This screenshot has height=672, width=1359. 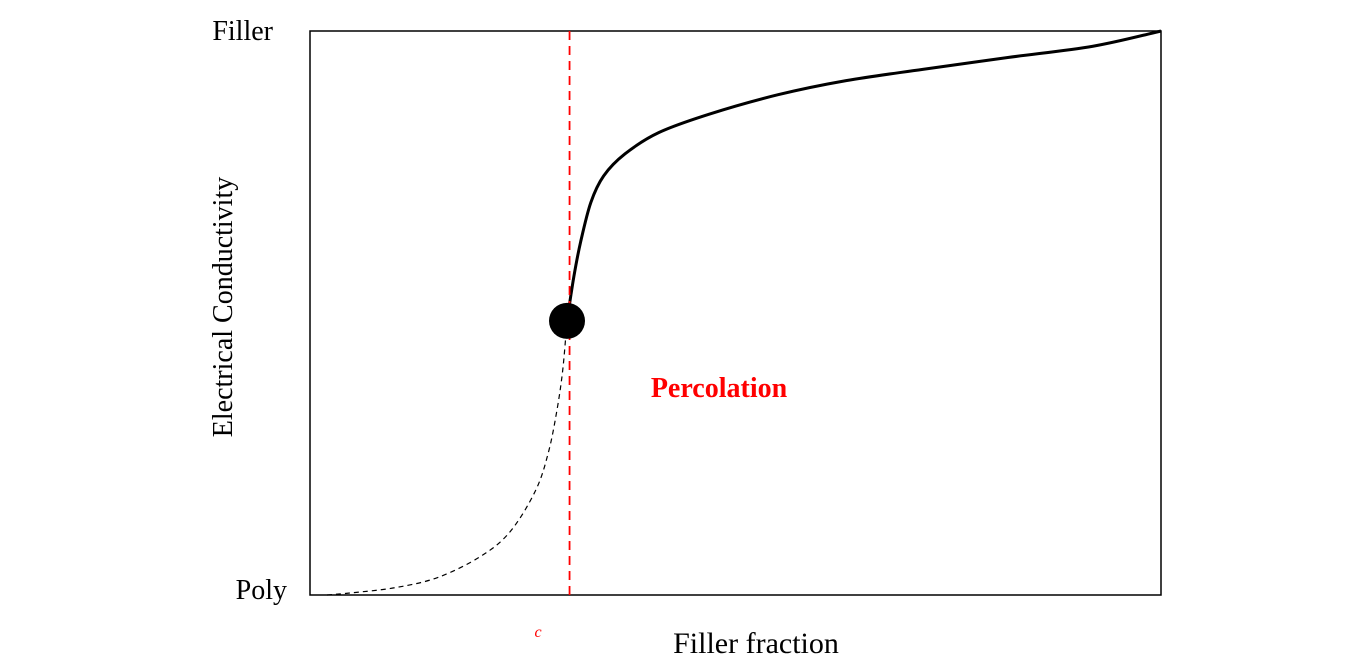 What do you see at coordinates (447, 458) in the screenshot?
I see `series-below-threshold-line` at bounding box center [447, 458].